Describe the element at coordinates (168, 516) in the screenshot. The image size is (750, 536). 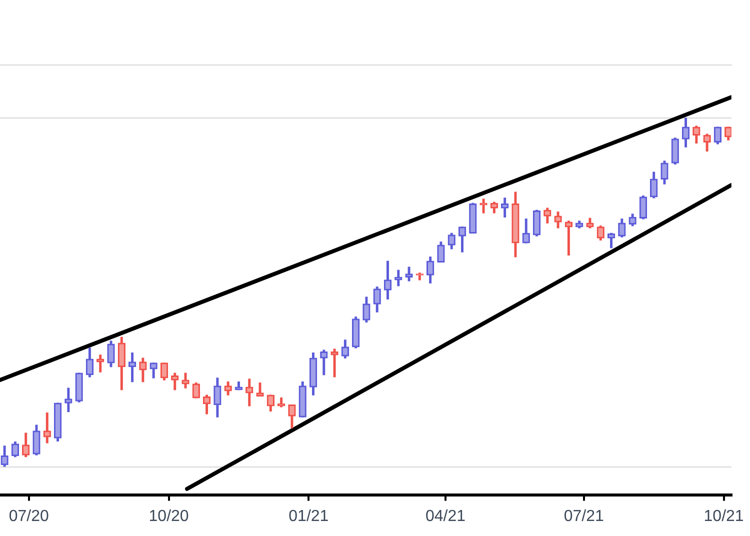
I see `x-tick-label: 10/20` at that location.